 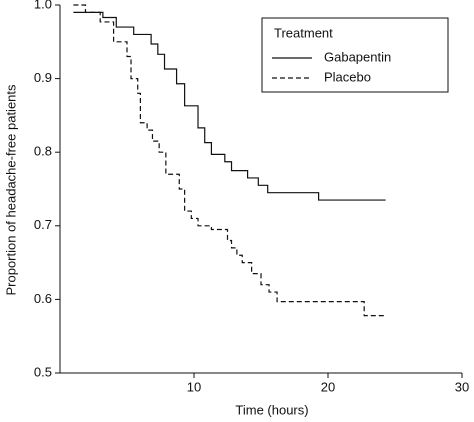 I want to click on y-tick-label: 0.6, so click(x=43, y=298).